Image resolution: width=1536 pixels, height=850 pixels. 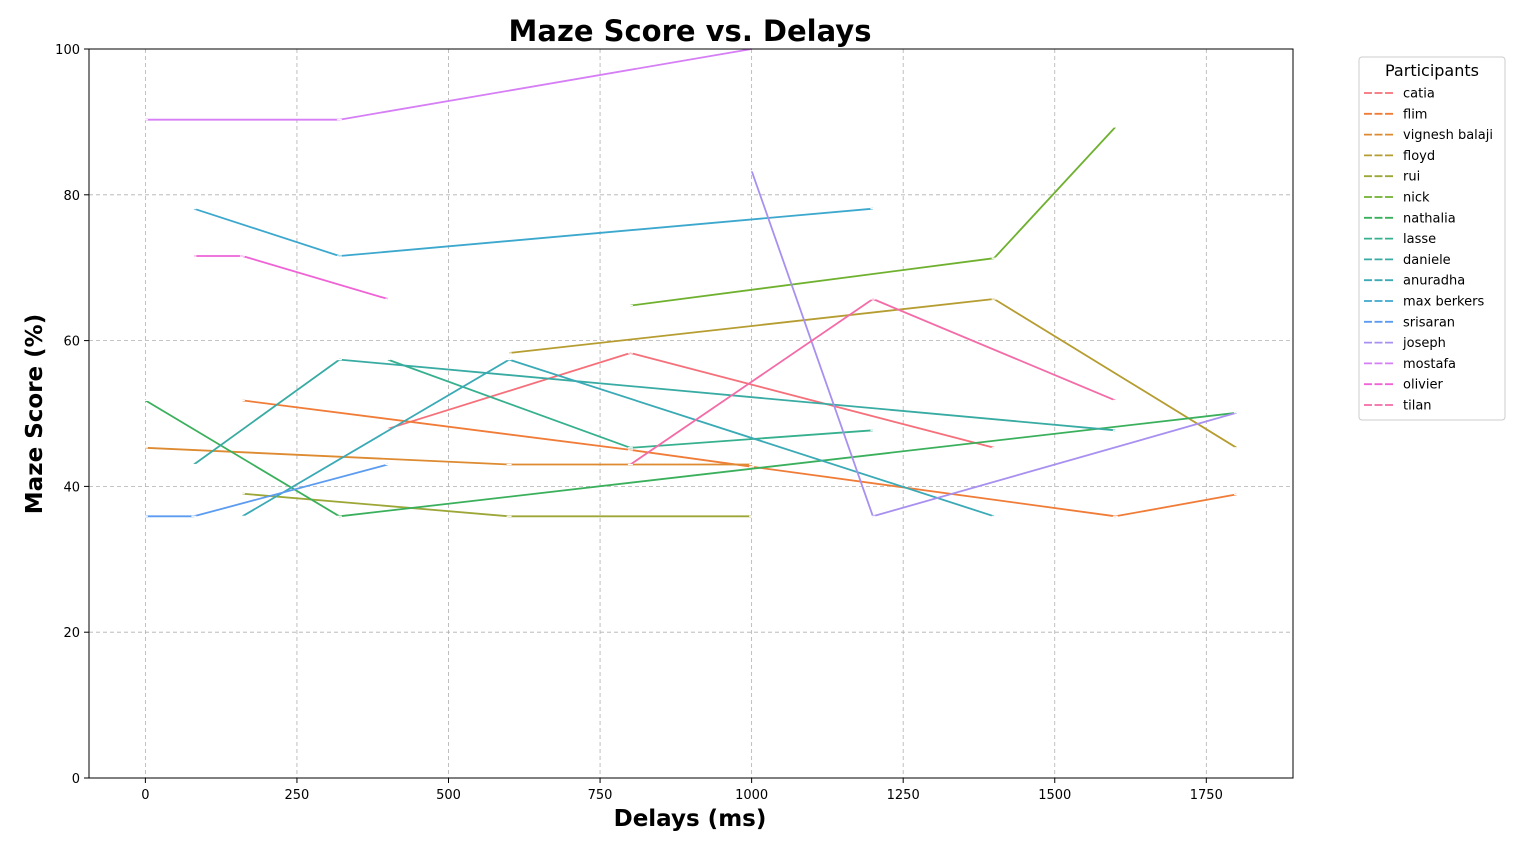 I want to click on y-tick-label: 80, so click(x=71, y=196).